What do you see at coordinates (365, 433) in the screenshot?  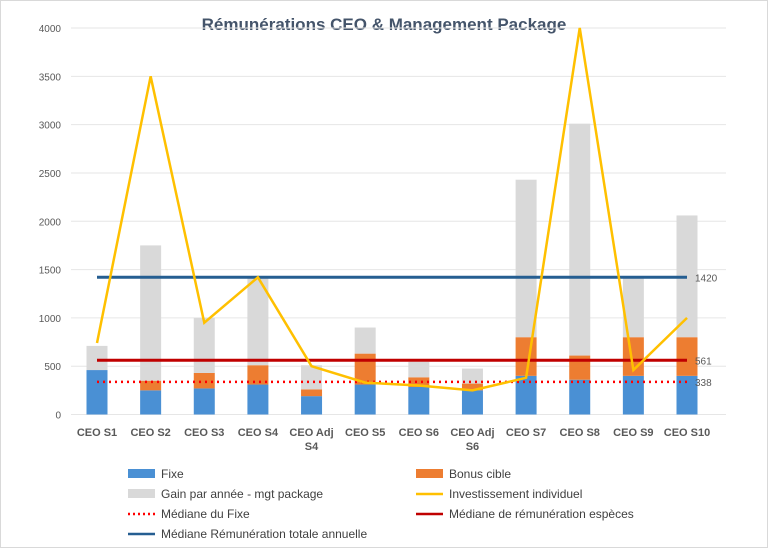 I see `x-tick-label: CEO S5` at bounding box center [365, 433].